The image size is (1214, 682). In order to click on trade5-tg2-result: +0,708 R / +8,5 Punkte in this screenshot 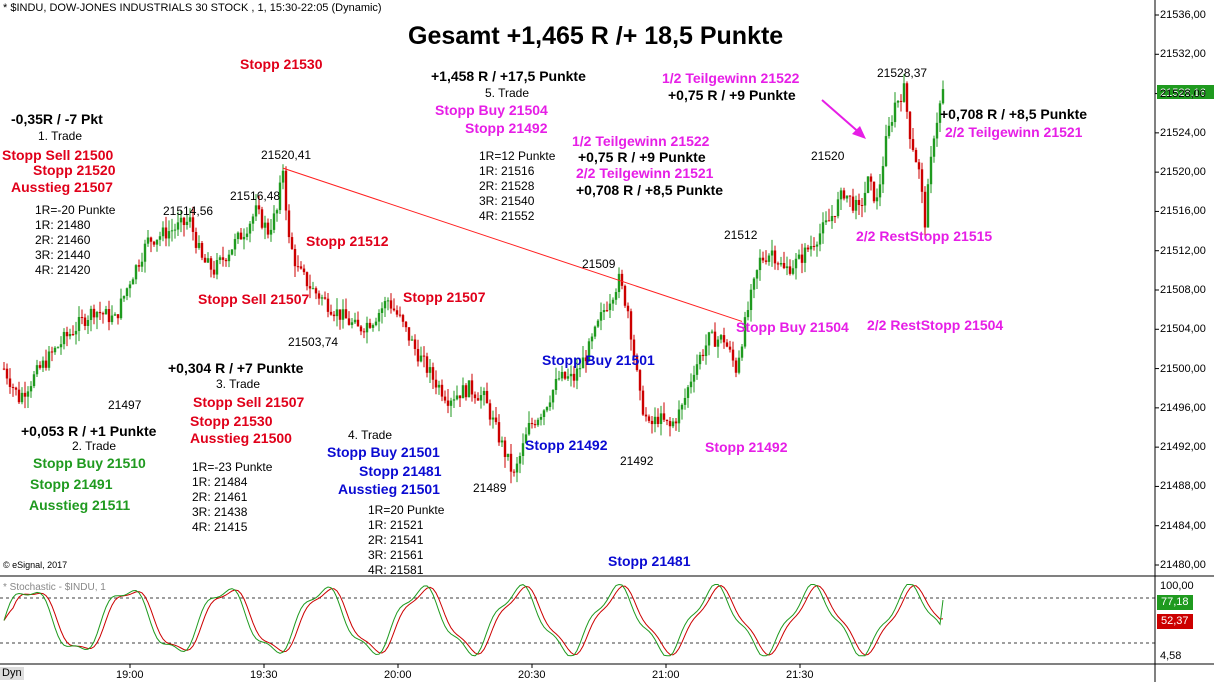, I will do `click(650, 190)`.